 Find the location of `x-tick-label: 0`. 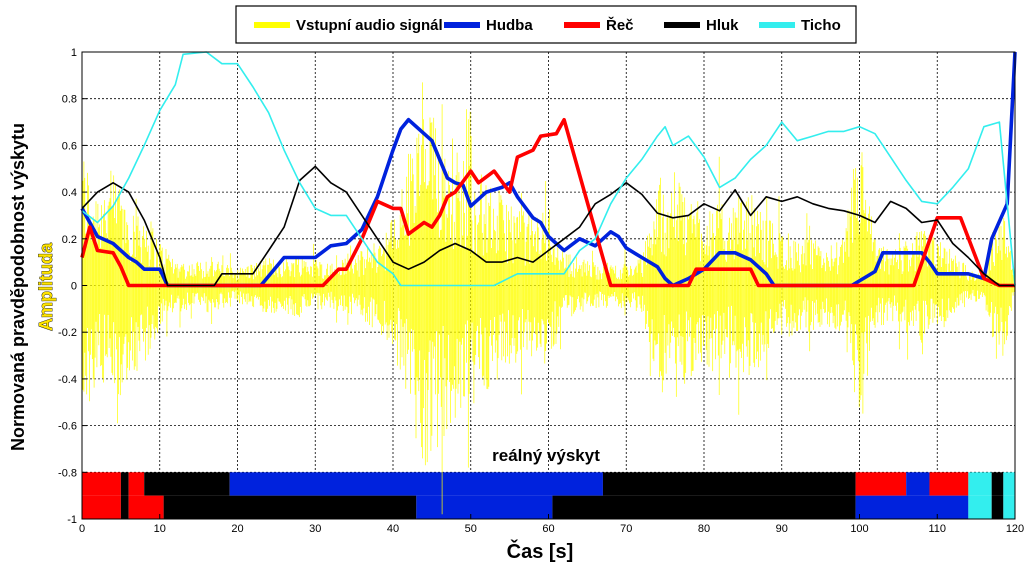

x-tick-label: 0 is located at coordinates (82, 529).